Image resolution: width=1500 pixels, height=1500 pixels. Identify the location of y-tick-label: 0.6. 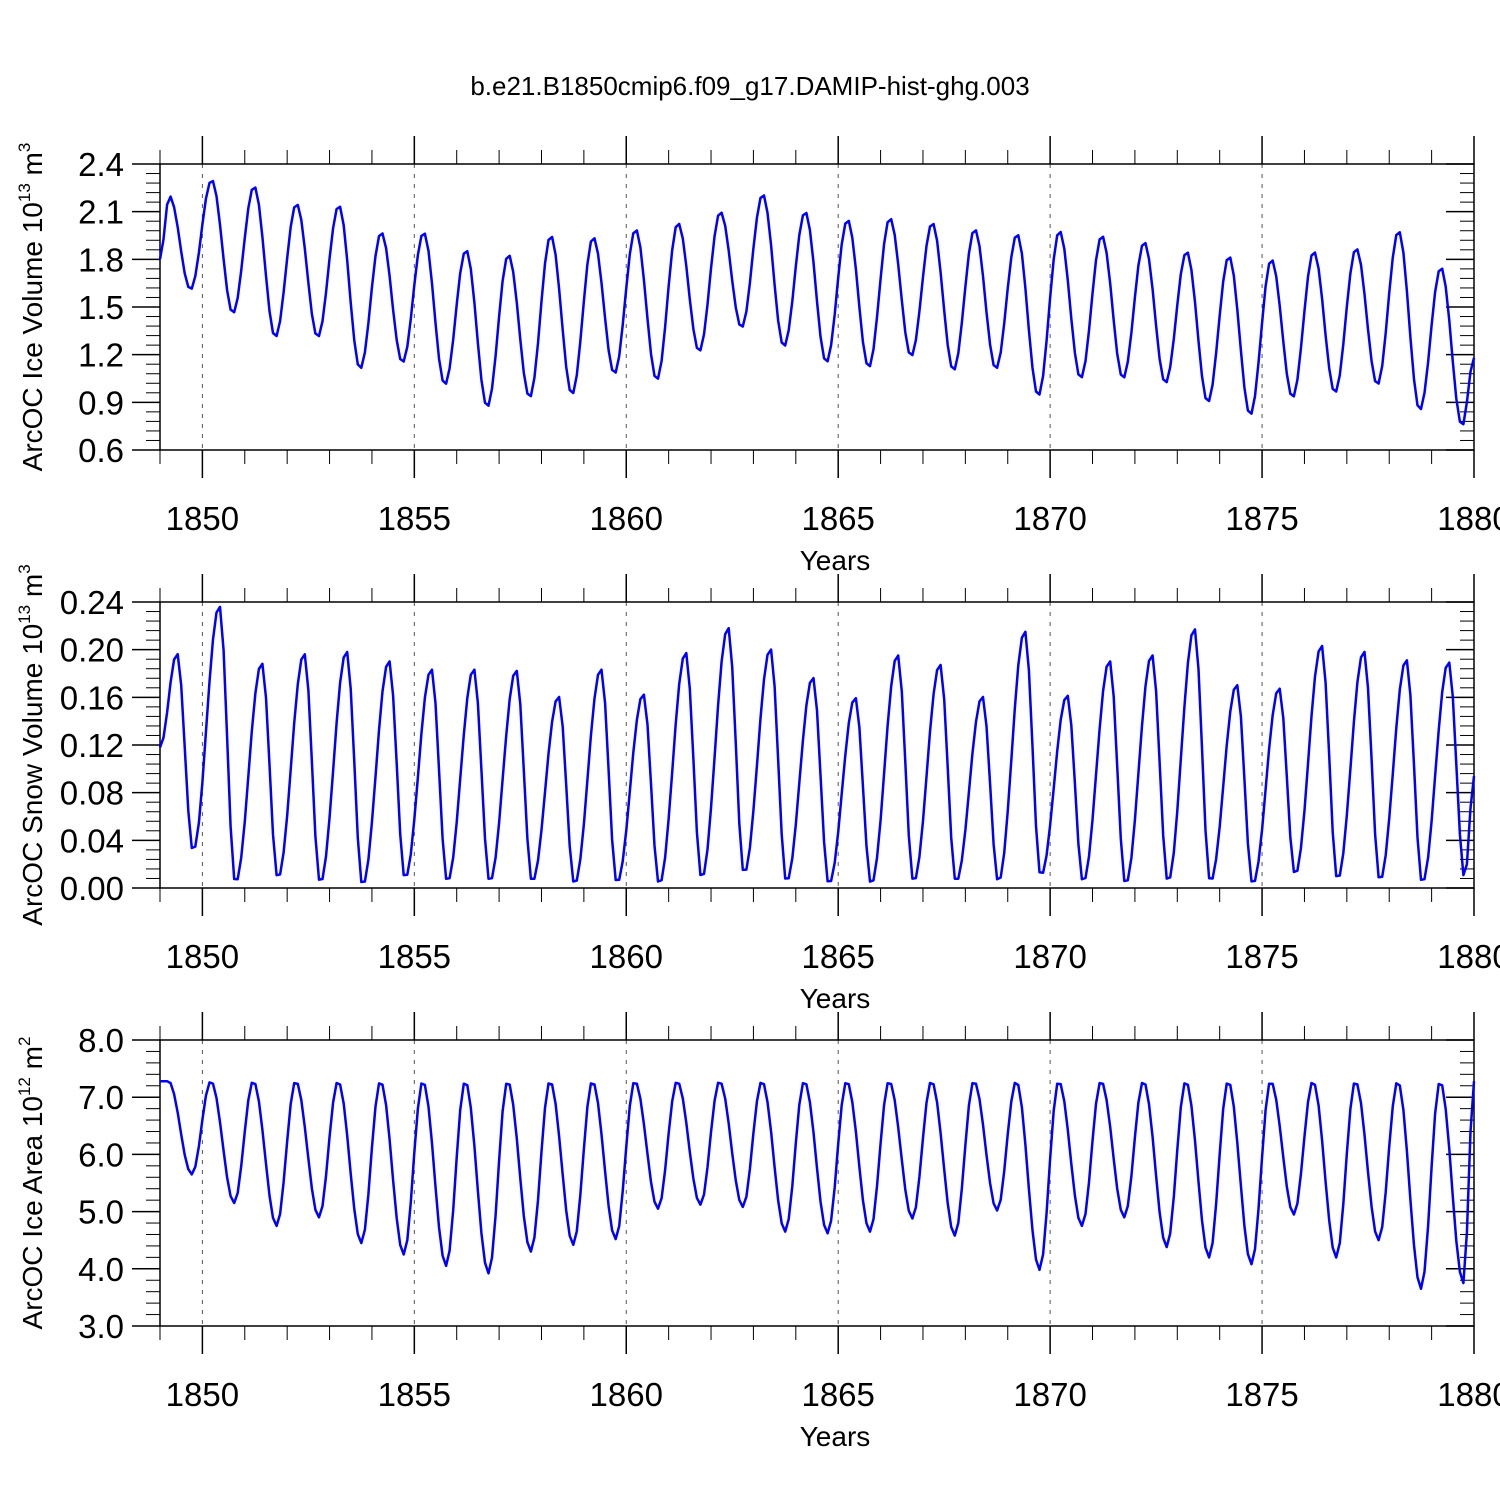
(101, 450).